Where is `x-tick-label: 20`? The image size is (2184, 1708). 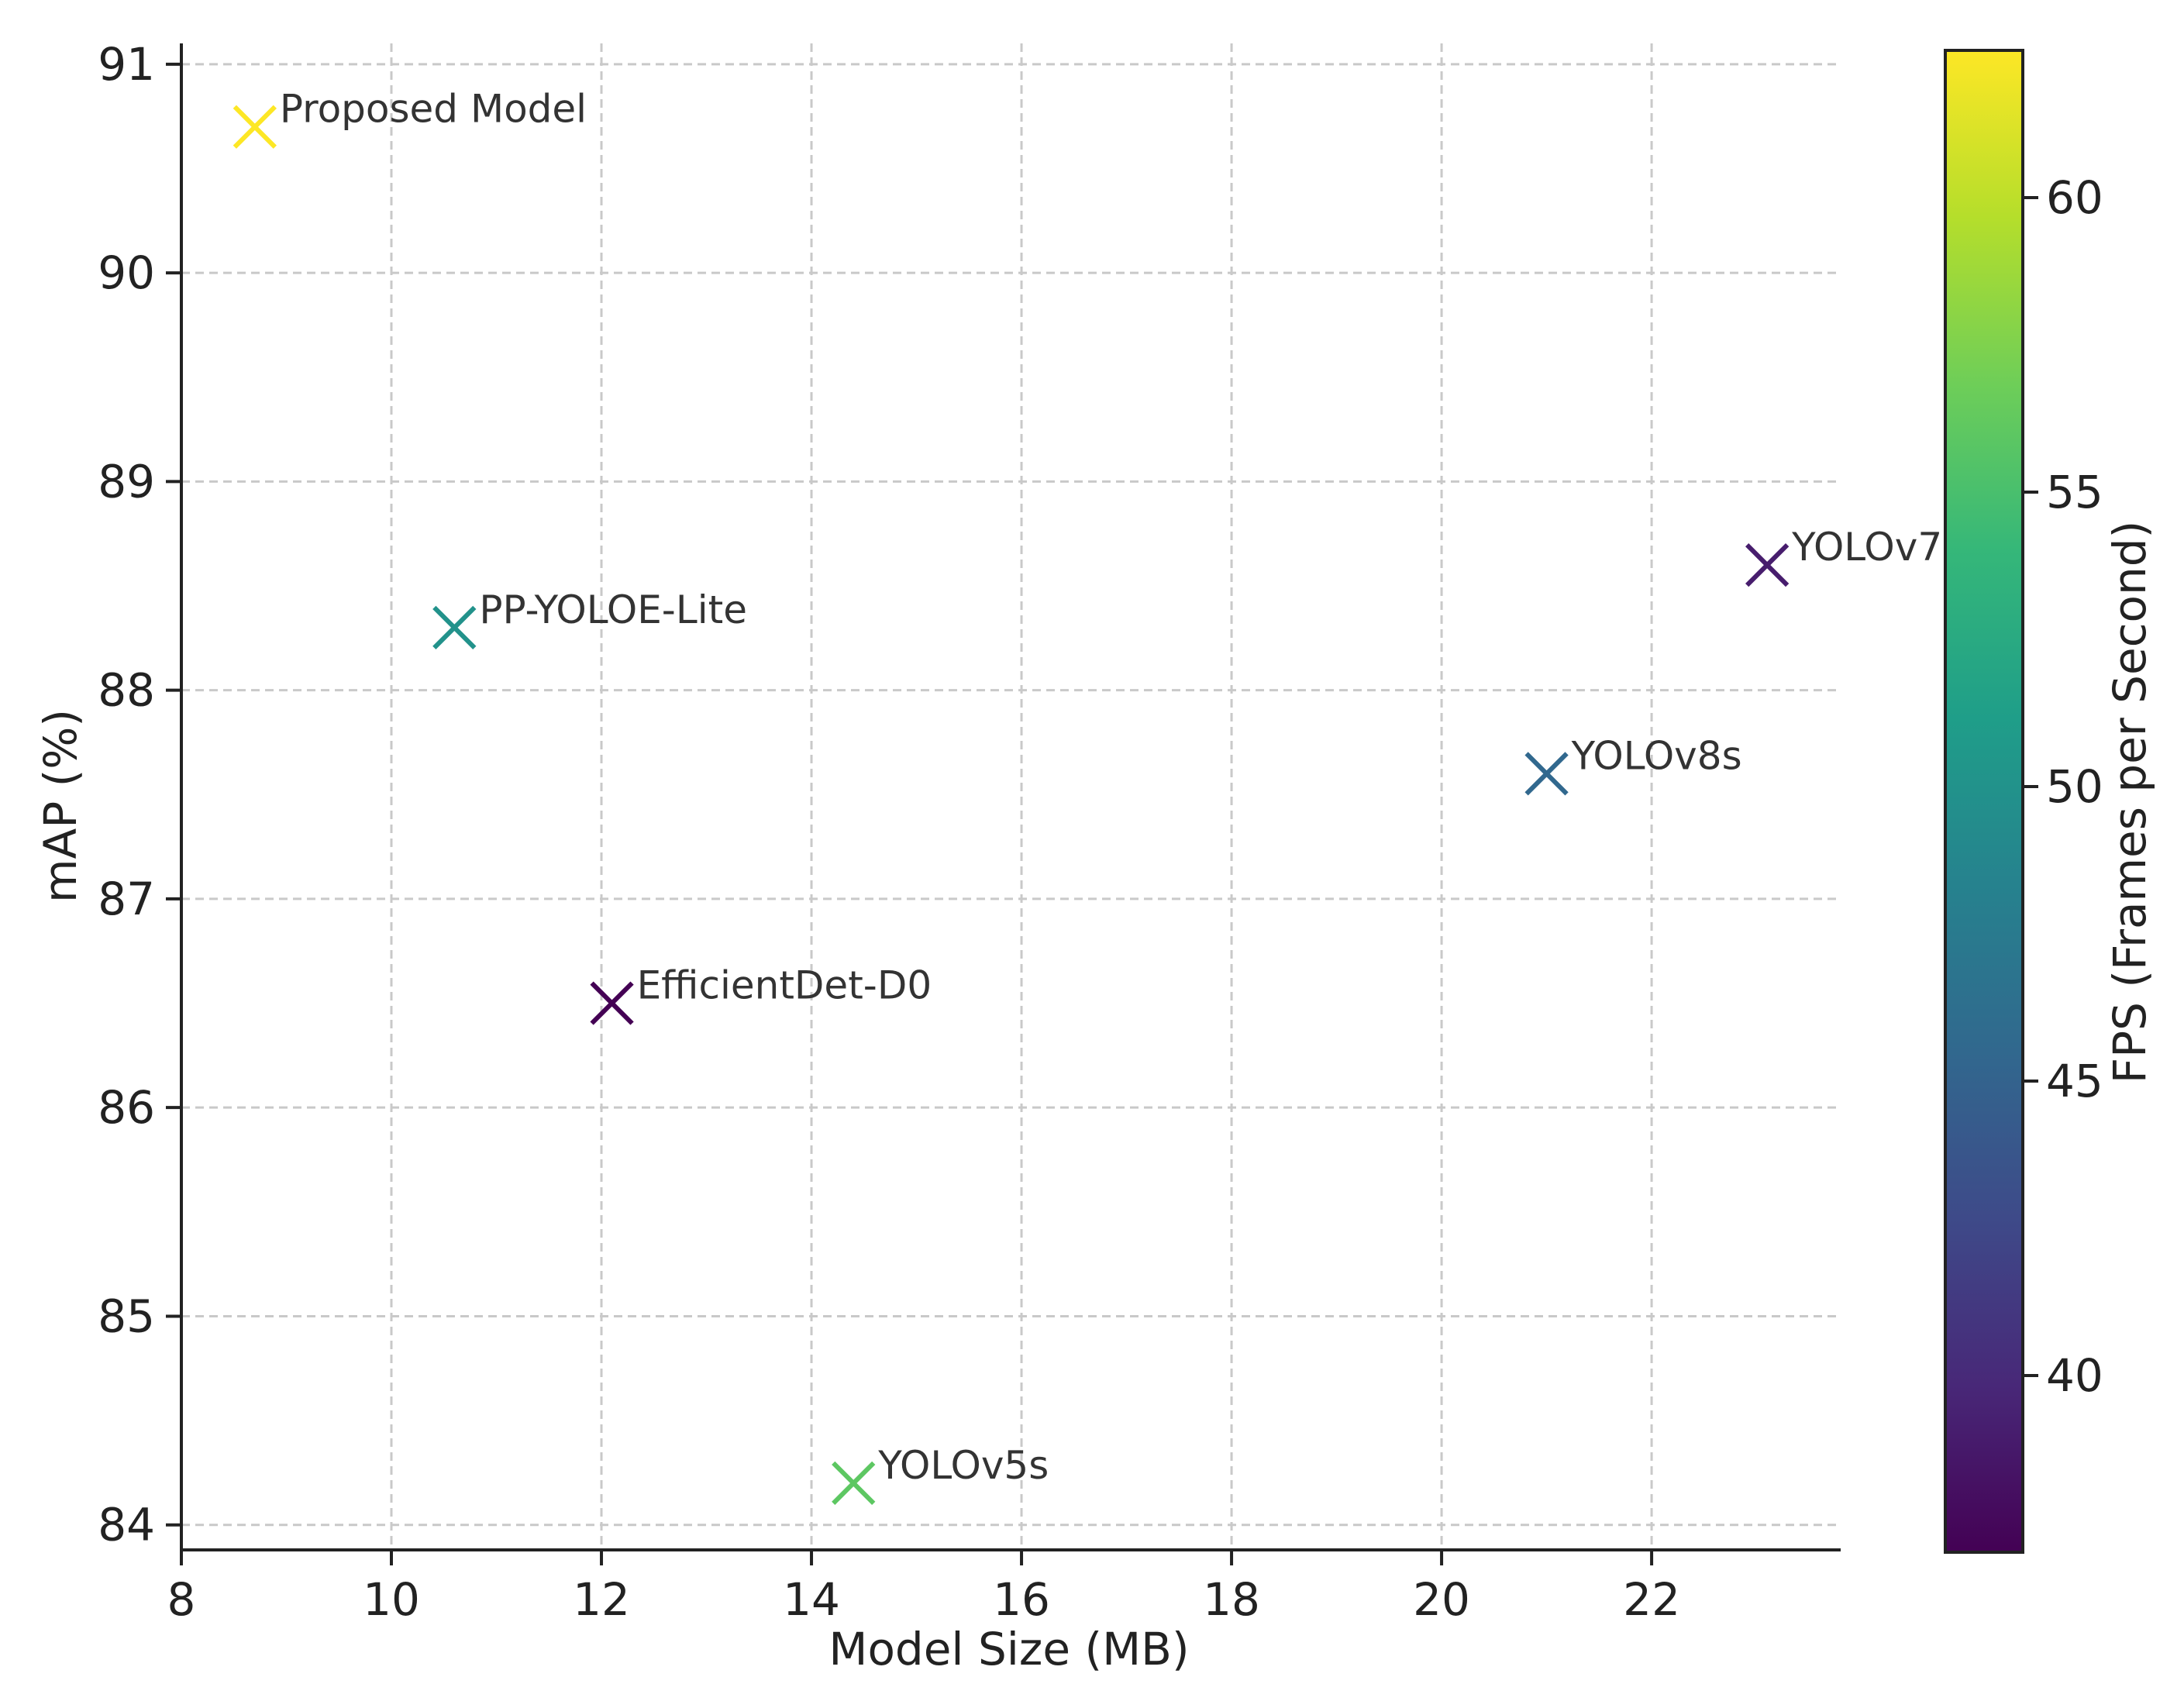 x-tick-label: 20 is located at coordinates (1442, 1600).